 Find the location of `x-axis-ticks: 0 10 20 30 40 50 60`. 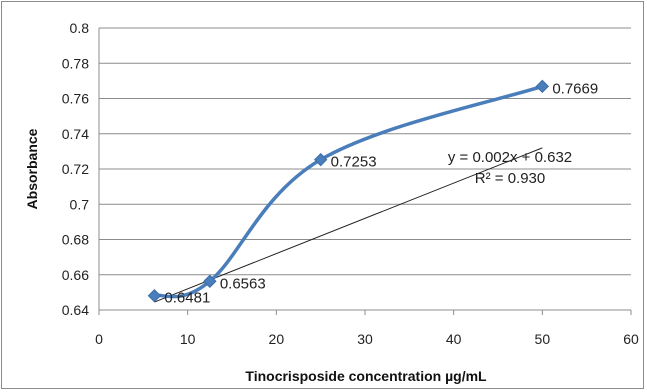

x-axis-ticks: 0 10 20 30 40 50 60 is located at coordinates (367, 328).